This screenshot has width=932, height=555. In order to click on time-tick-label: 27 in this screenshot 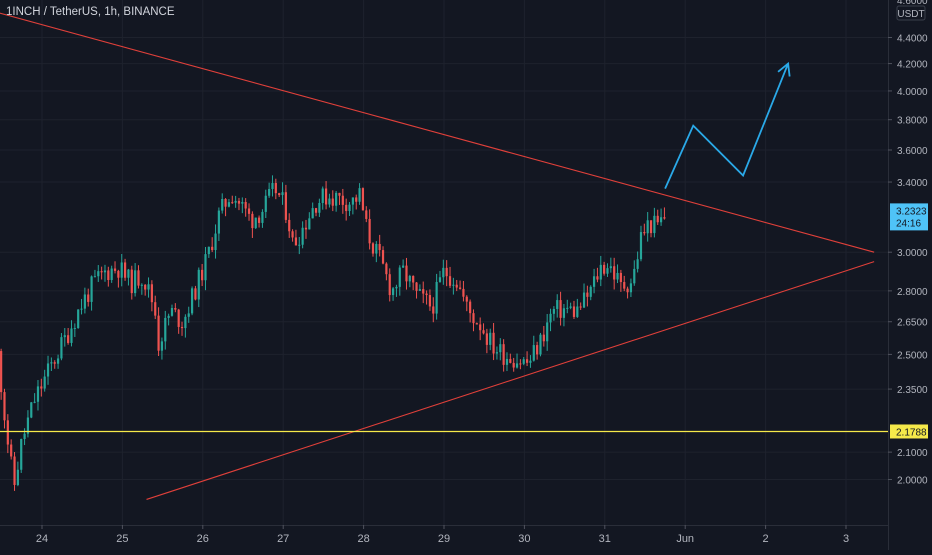, I will do `click(283, 539)`.